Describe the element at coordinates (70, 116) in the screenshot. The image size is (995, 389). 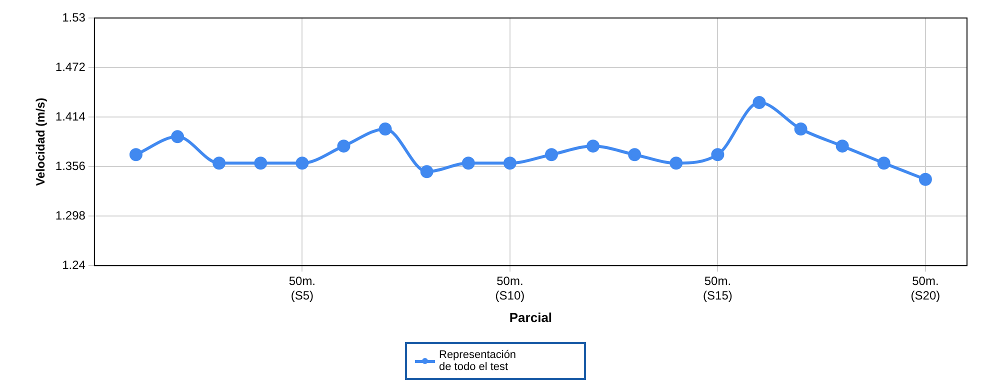
I see `y-tick-label: 1.414` at that location.